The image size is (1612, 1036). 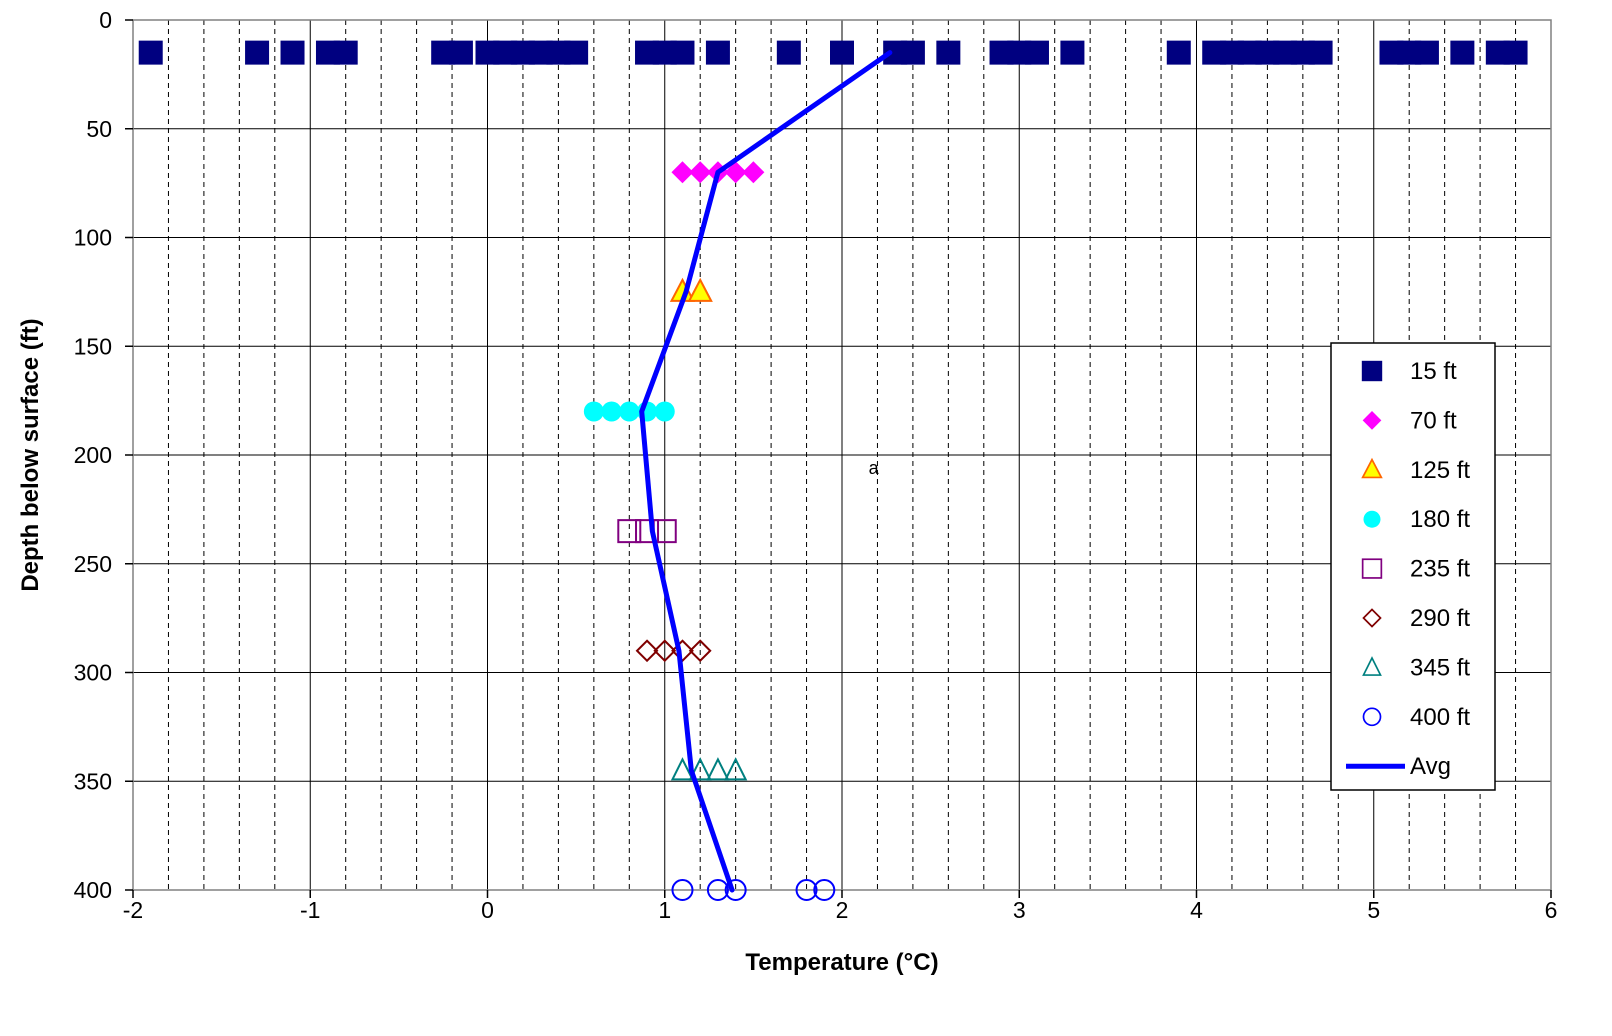 What do you see at coordinates (664, 910) in the screenshot?
I see `x-tick-label: 1` at bounding box center [664, 910].